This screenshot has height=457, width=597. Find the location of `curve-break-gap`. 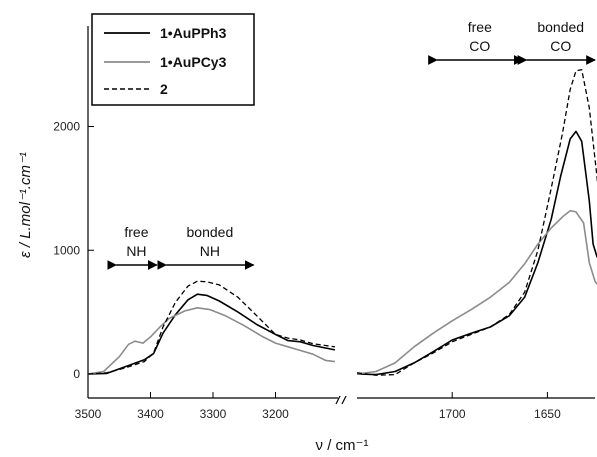

curve-break-gap is located at coordinates (347, 348).